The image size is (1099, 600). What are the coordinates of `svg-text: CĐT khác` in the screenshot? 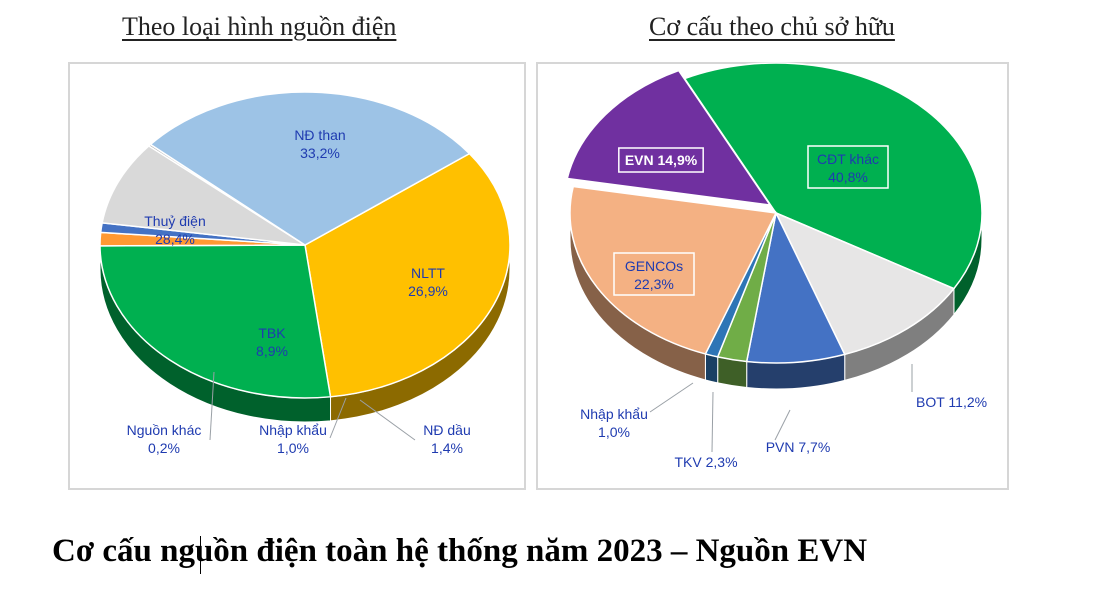 It's located at (848, 159).